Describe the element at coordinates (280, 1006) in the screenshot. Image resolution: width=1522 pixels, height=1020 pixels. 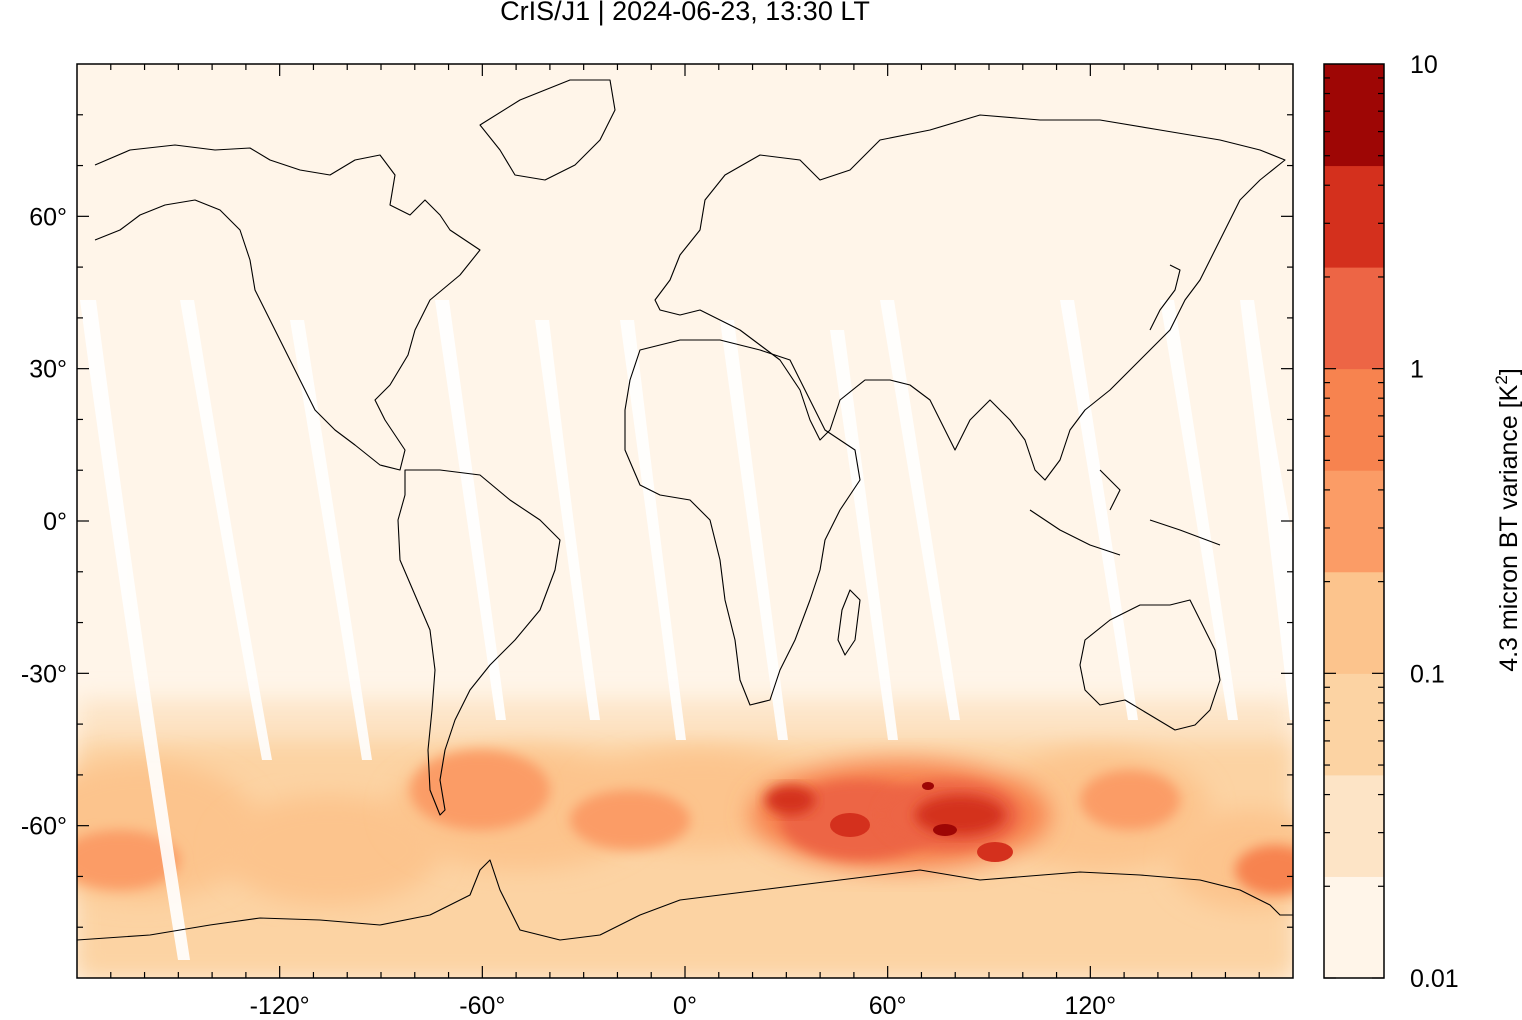
I see `lon-tick-label: -120°` at that location.